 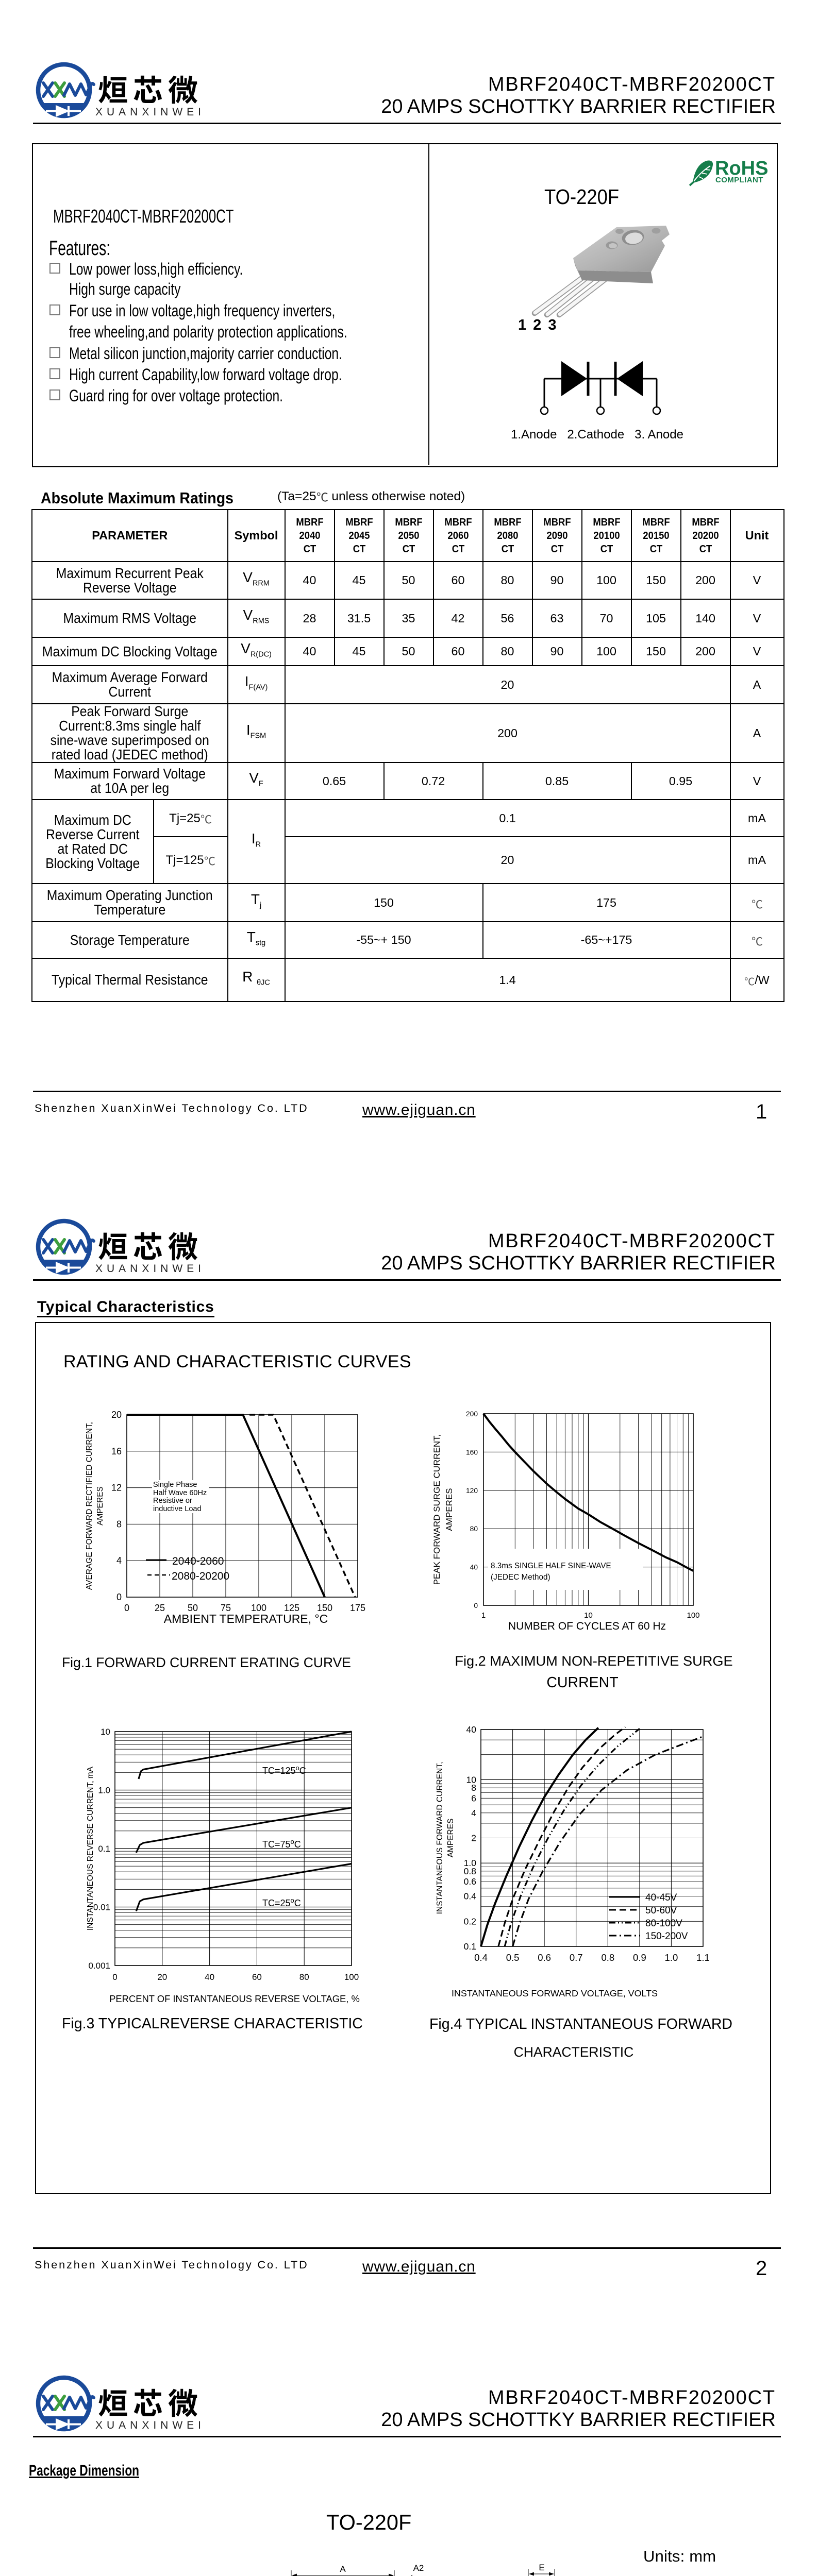 I want to click on svg-text: PEAK FORWARD SURGE CURRENT,, so click(x=437, y=1509).